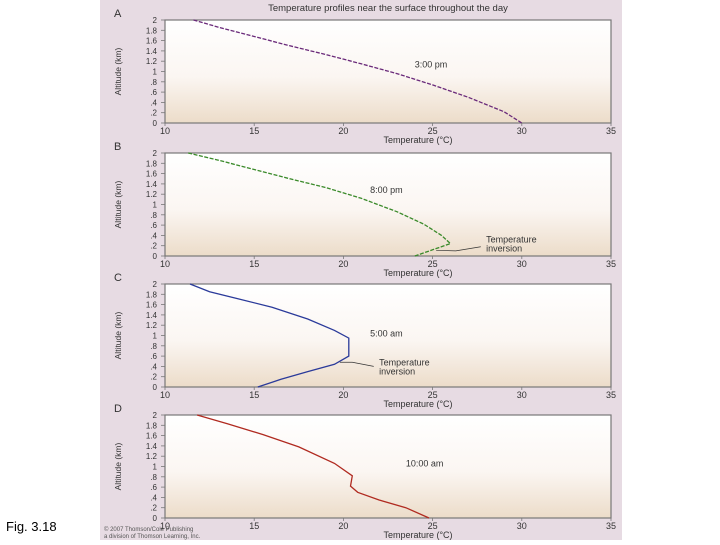 The width and height of the screenshot is (720, 545). I want to click on credit-line-2: a division of Thomson Learning, Inc., so click(152, 536).